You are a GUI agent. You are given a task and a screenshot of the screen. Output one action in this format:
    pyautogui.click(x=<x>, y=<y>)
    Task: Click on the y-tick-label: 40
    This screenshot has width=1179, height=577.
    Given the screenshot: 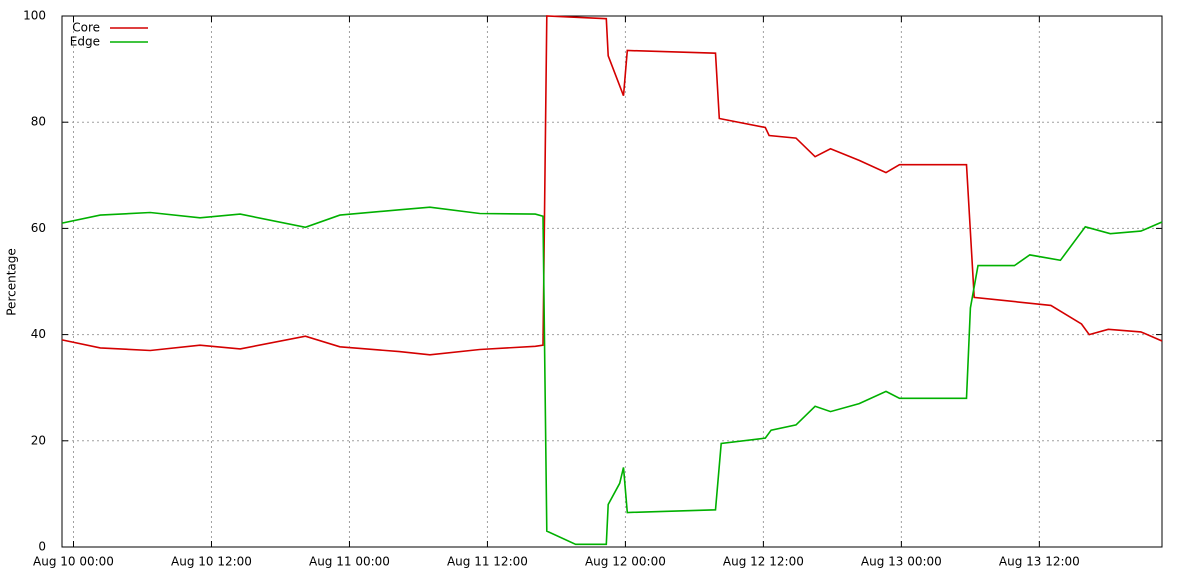 What is the action you would take?
    pyautogui.click(x=38, y=334)
    